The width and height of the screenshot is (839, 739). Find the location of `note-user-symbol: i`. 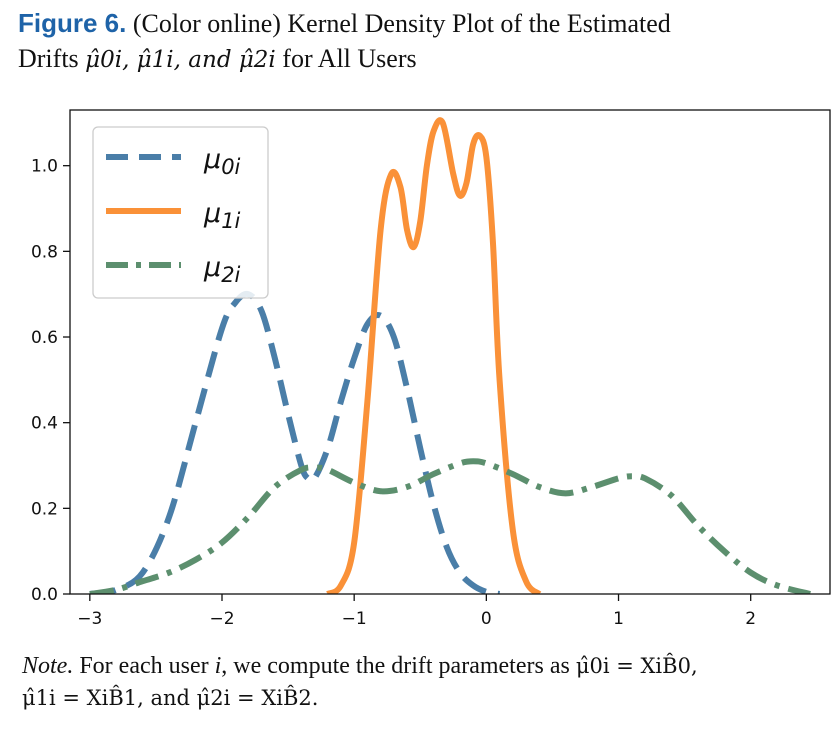

note-user-symbol: i is located at coordinates (218, 666).